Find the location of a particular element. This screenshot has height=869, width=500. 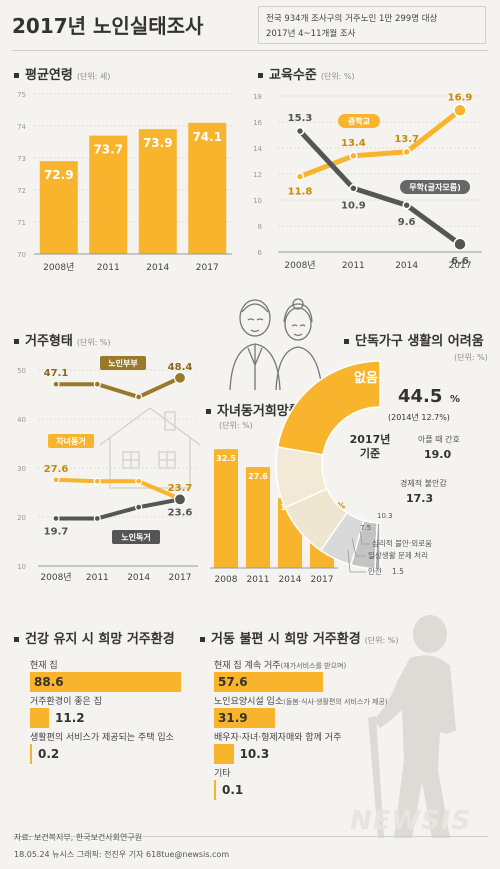

data-label: 13.4 is located at coordinates (353, 143).